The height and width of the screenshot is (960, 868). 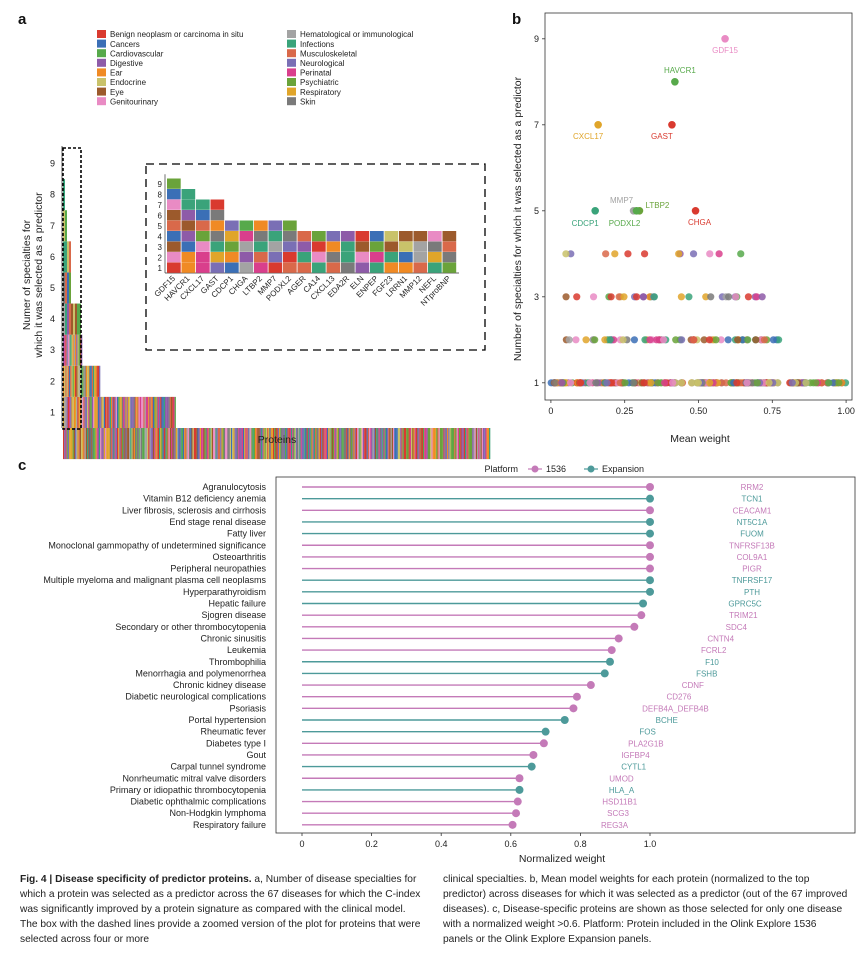 What do you see at coordinates (218, 767) in the screenshot?
I see `panel-c-disease-label: Carpal tunnel syndrome` at bounding box center [218, 767].